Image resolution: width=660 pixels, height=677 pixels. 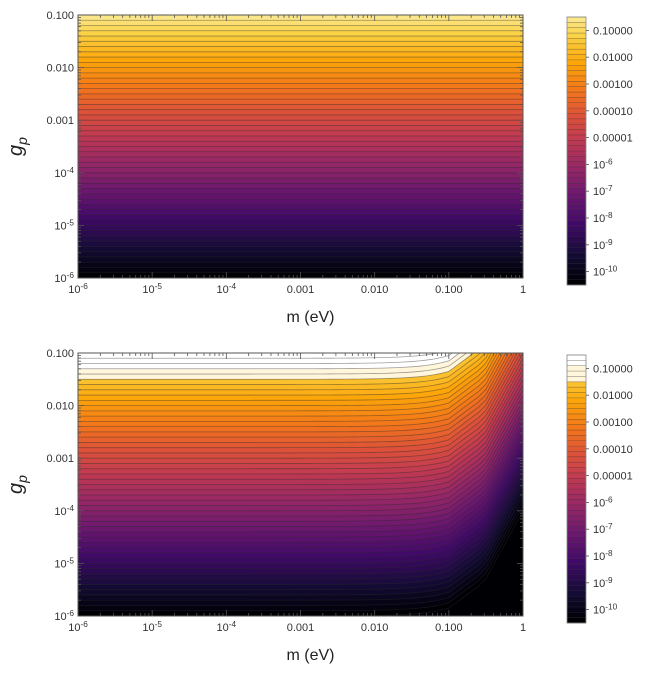 I want to click on colorbar-label: 0.00100, so click(x=613, y=423).